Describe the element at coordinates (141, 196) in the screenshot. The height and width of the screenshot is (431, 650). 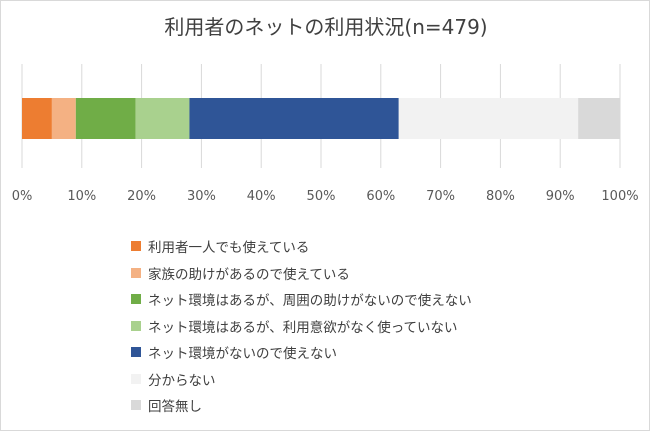
I see `x-tick-label: 20%` at that location.